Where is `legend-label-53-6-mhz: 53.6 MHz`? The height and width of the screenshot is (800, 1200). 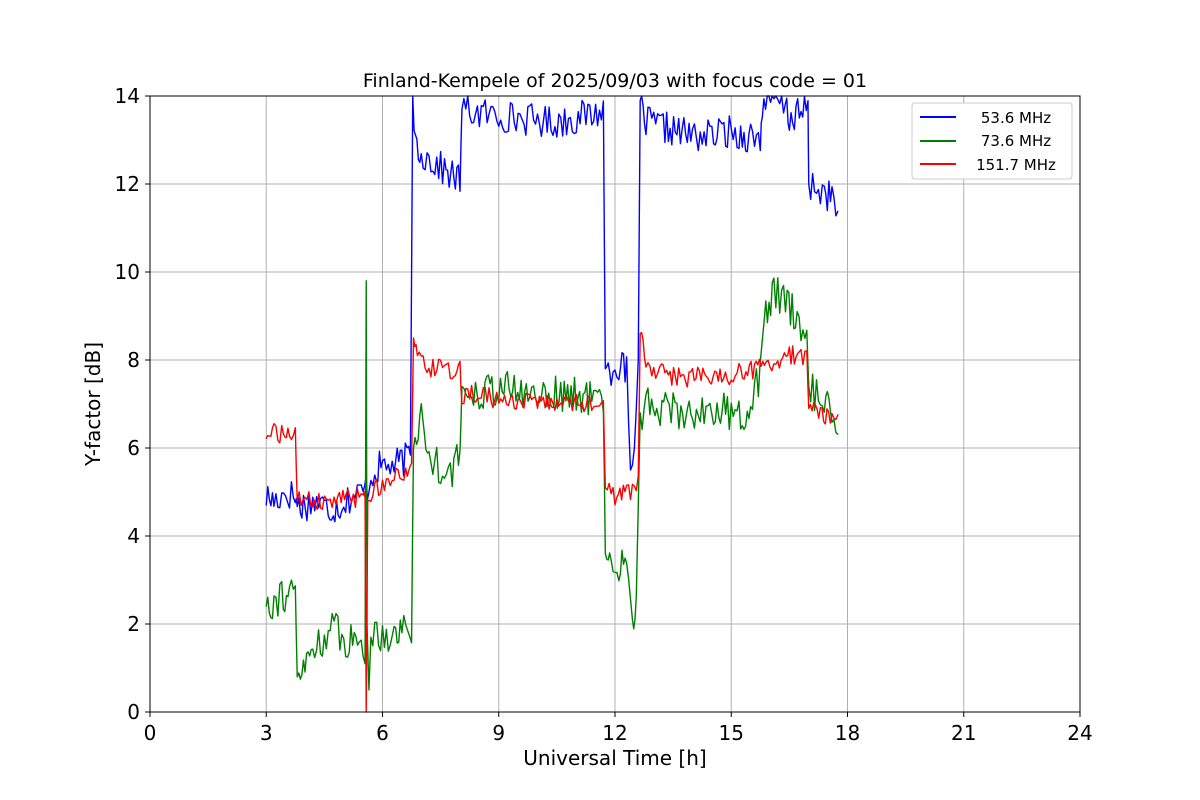 legend-label-53-6-mhz: 53.6 MHz is located at coordinates (1016, 118).